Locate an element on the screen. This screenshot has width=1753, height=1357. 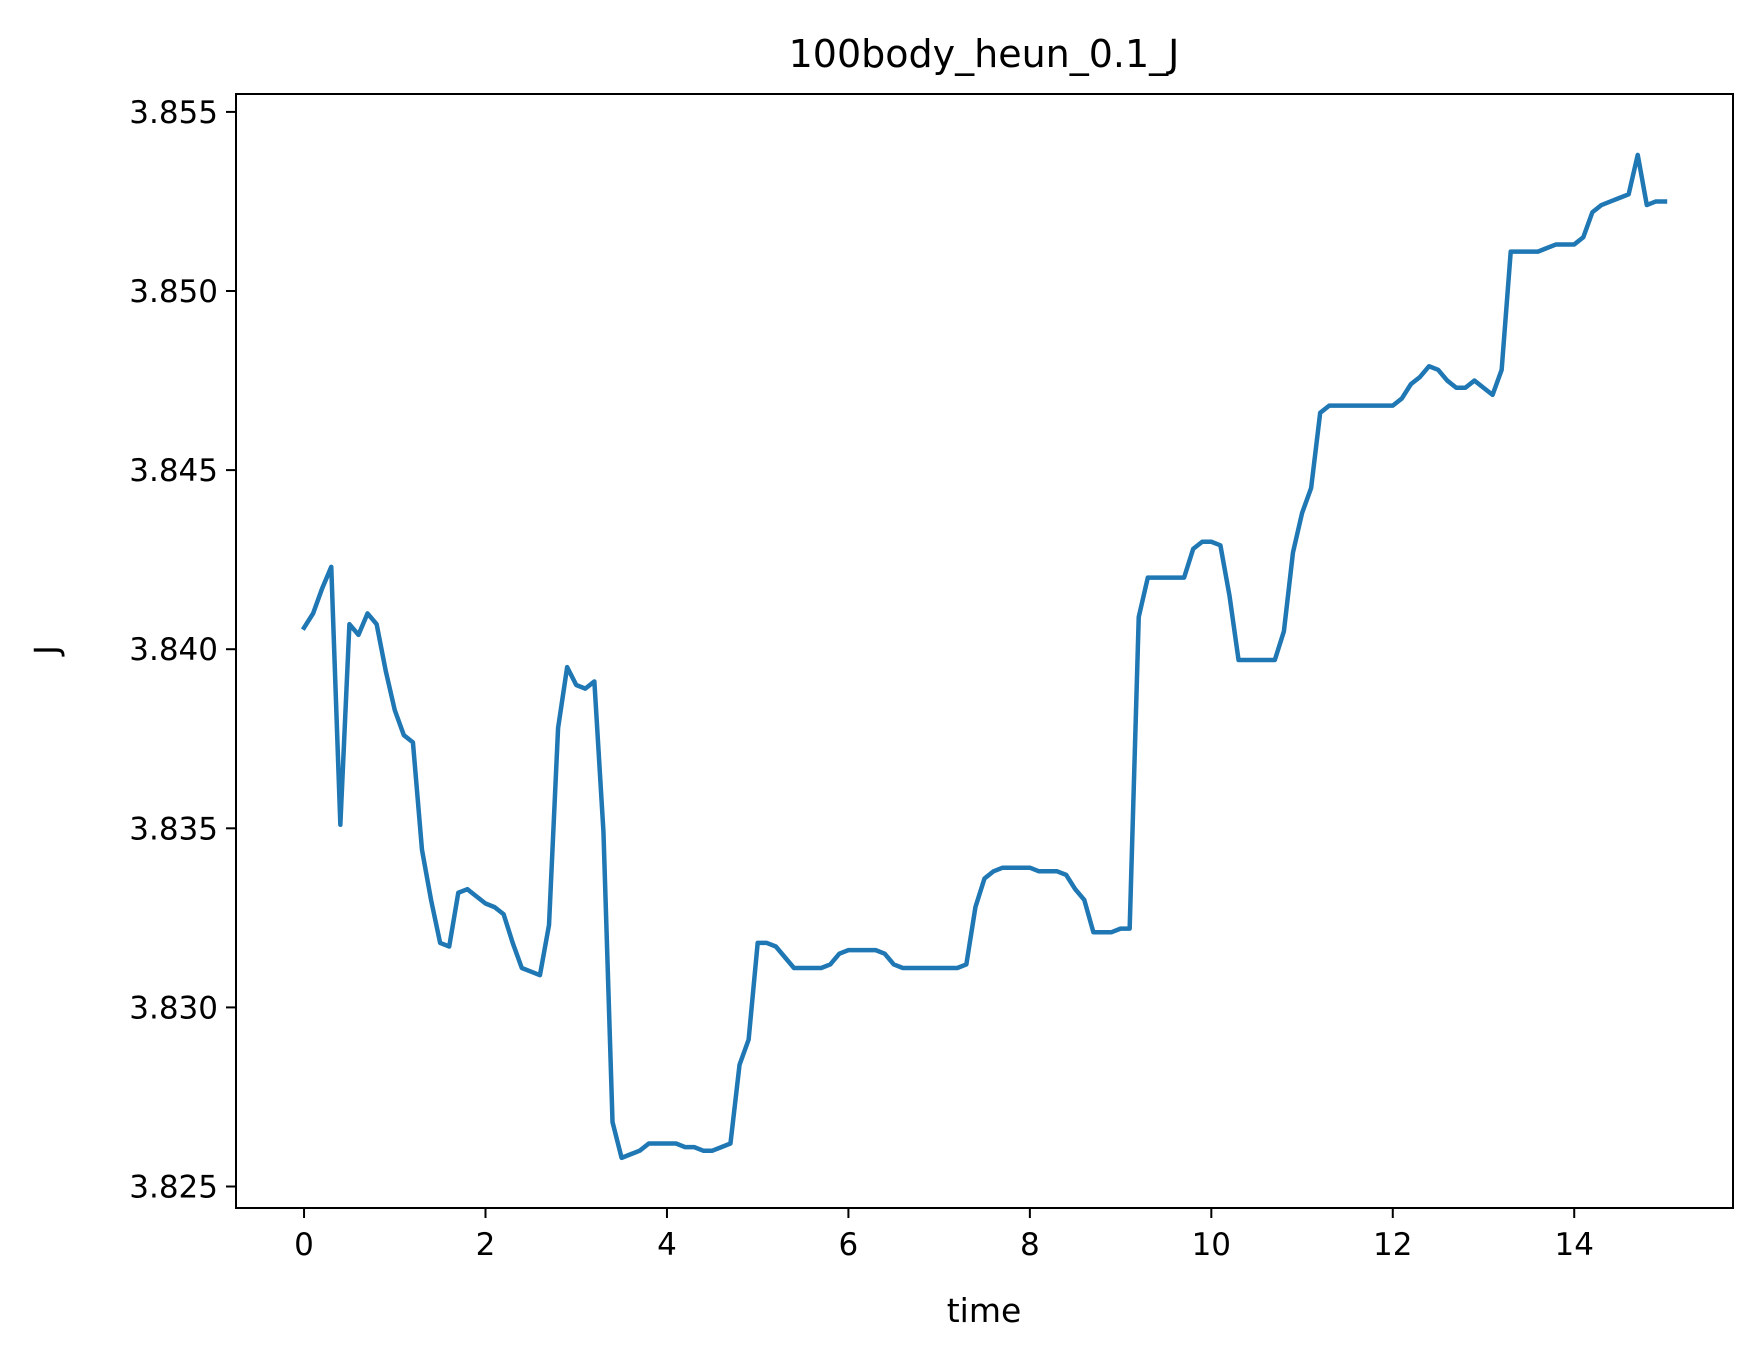
y-tick-label: 3.840 is located at coordinates (173, 650).